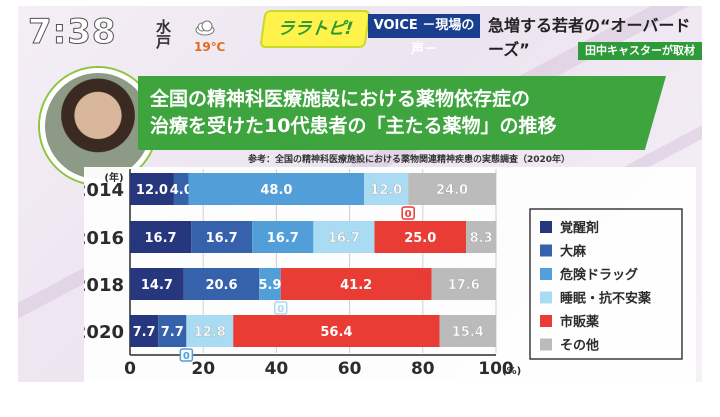  Describe the element at coordinates (210, 47) in the screenshot. I see `temperature-label: 19℃` at that location.